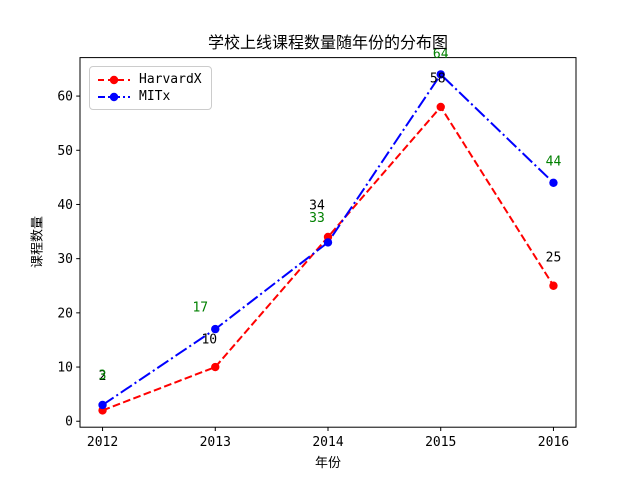 The image size is (640, 480). What do you see at coordinates (215, 442) in the screenshot?
I see `x-tick-label: 2013` at bounding box center [215, 442].